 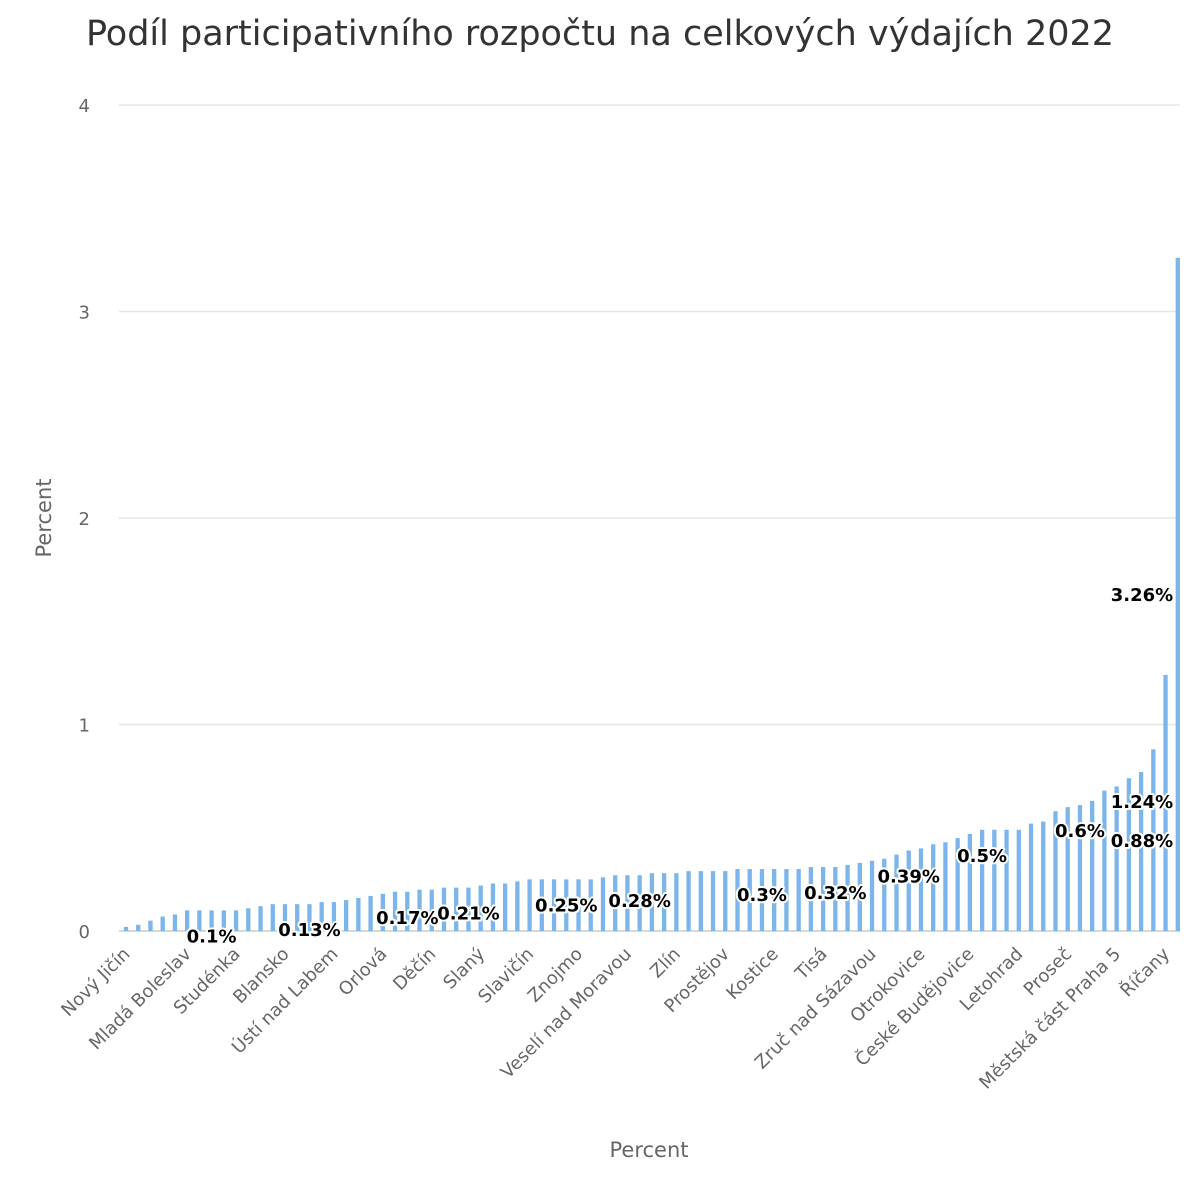 I want to click on data-label: 0.17%, so click(x=407, y=918).